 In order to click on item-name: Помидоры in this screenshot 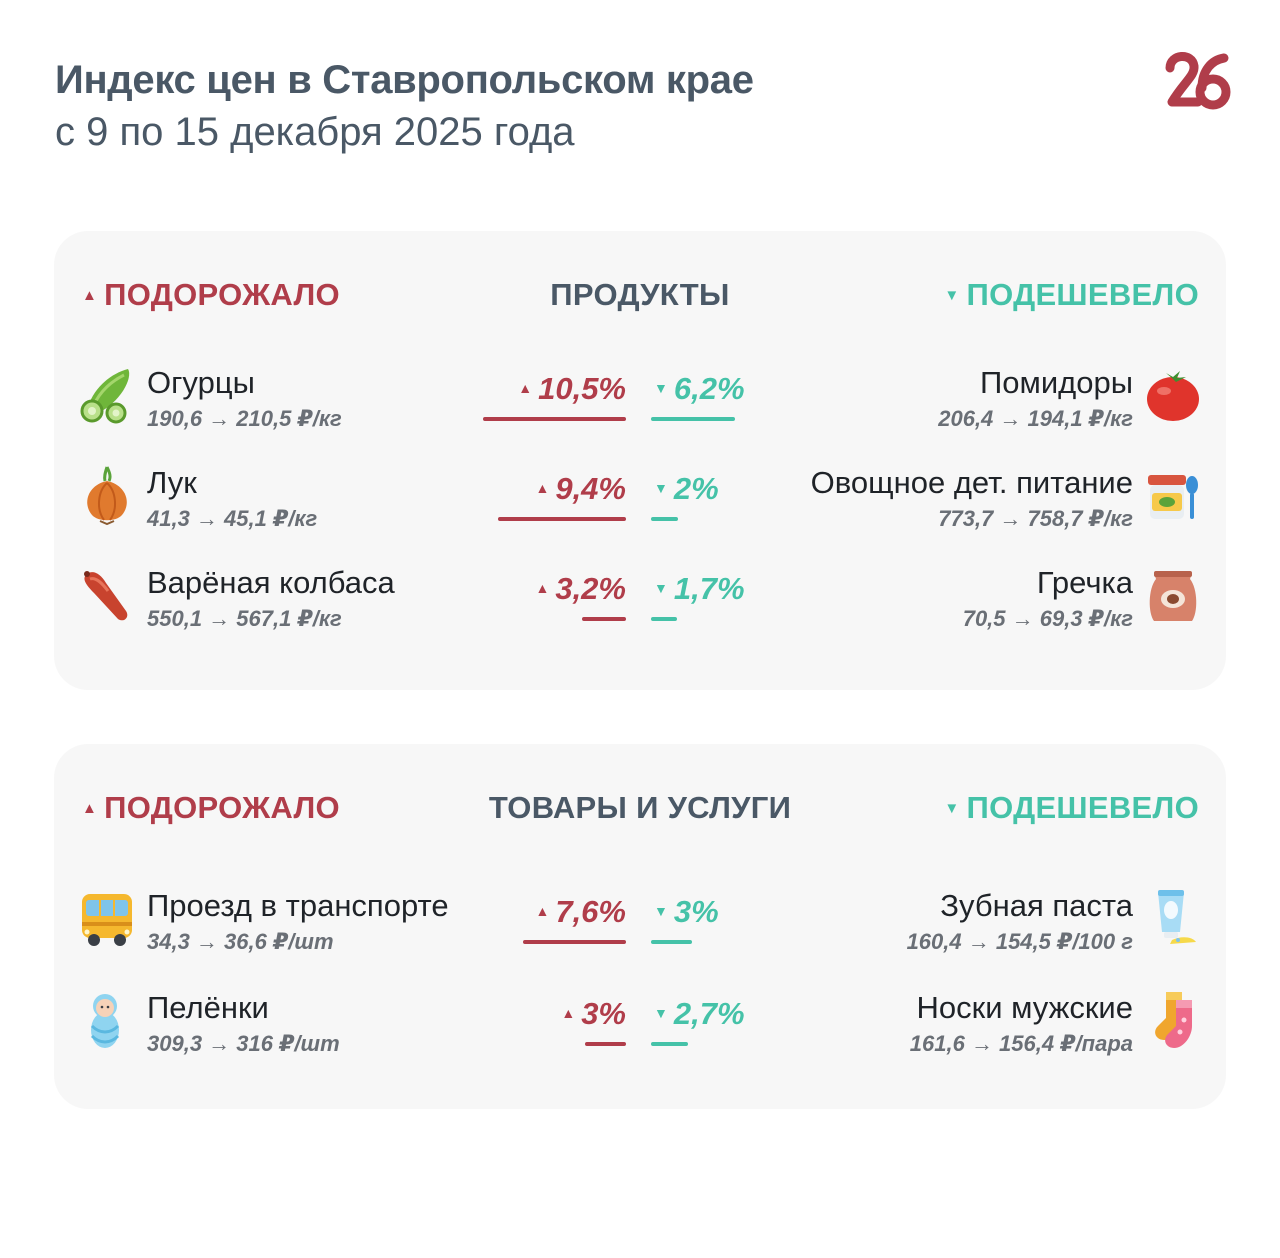, I will do `click(1056, 382)`.